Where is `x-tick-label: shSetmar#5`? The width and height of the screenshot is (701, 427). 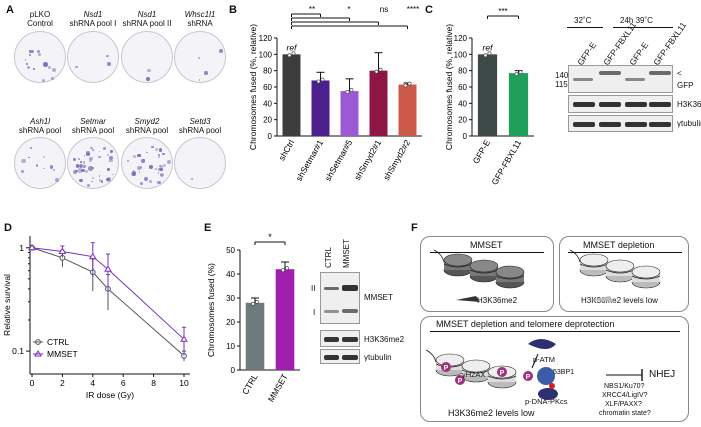 x-tick-label: shSetmar#5 is located at coordinates (339, 160).